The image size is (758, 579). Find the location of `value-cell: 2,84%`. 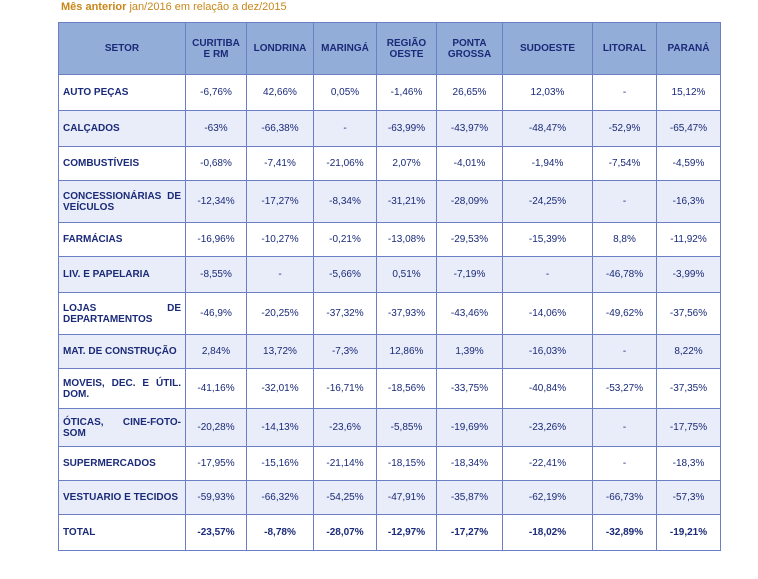

value-cell: 2,84% is located at coordinates (216, 351).